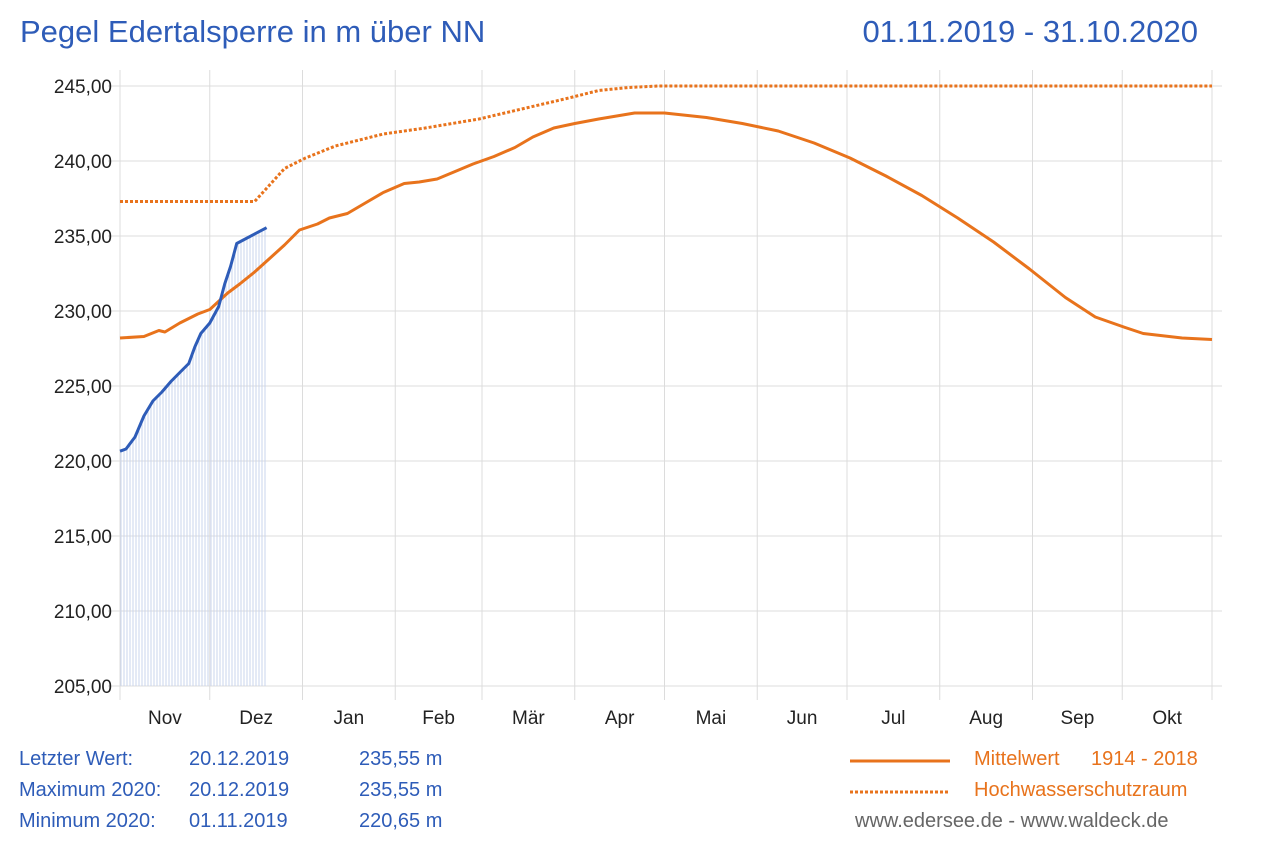  I want to click on x-tick-label: Jun, so click(802, 718).